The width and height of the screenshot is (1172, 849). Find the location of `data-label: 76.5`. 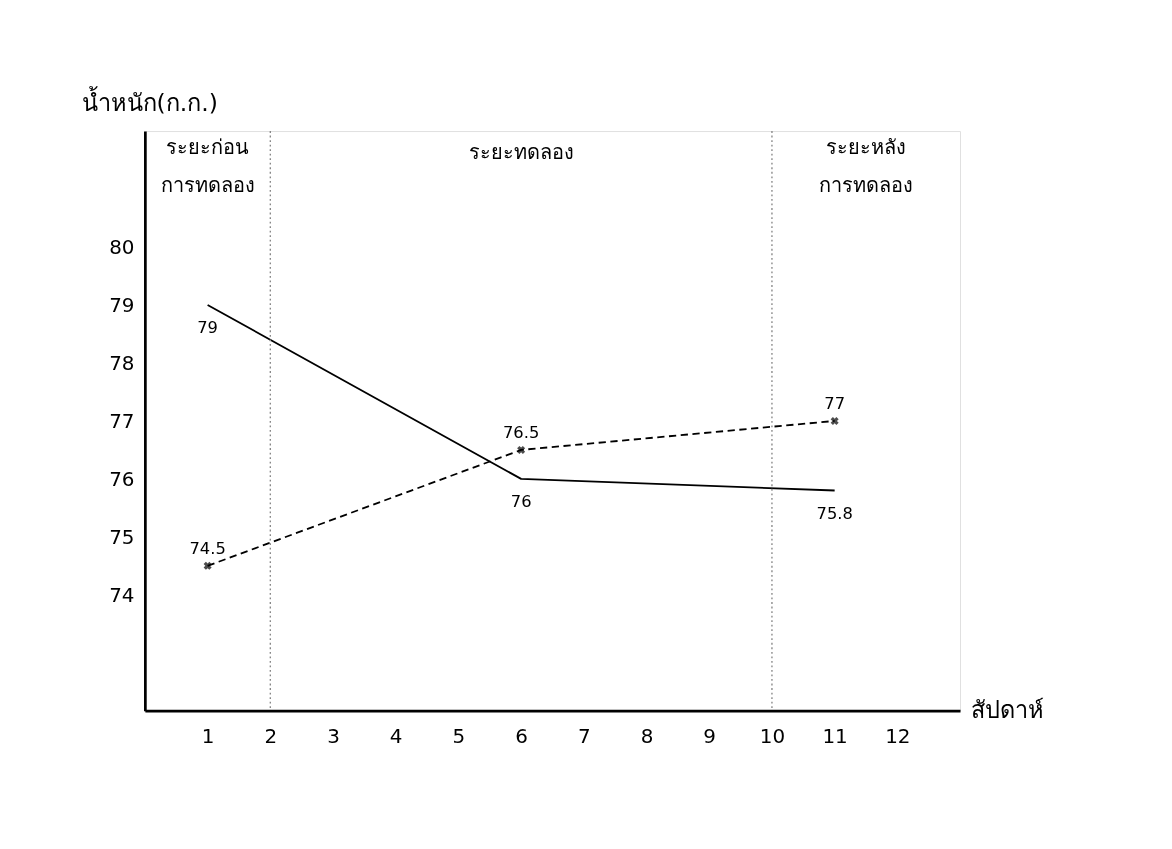

data-label: 76.5 is located at coordinates (521, 433).